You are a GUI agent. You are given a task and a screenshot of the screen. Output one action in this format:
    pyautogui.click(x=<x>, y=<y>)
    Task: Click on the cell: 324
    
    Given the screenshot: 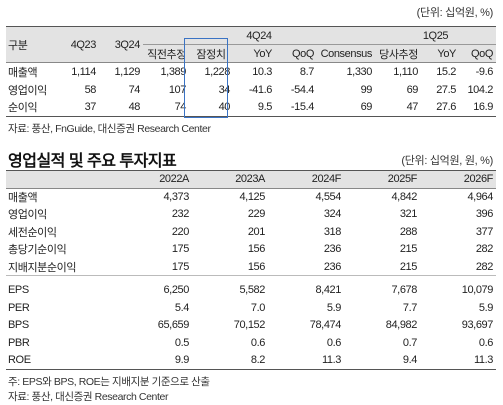 What is the action you would take?
    pyautogui.click(x=332, y=214)
    